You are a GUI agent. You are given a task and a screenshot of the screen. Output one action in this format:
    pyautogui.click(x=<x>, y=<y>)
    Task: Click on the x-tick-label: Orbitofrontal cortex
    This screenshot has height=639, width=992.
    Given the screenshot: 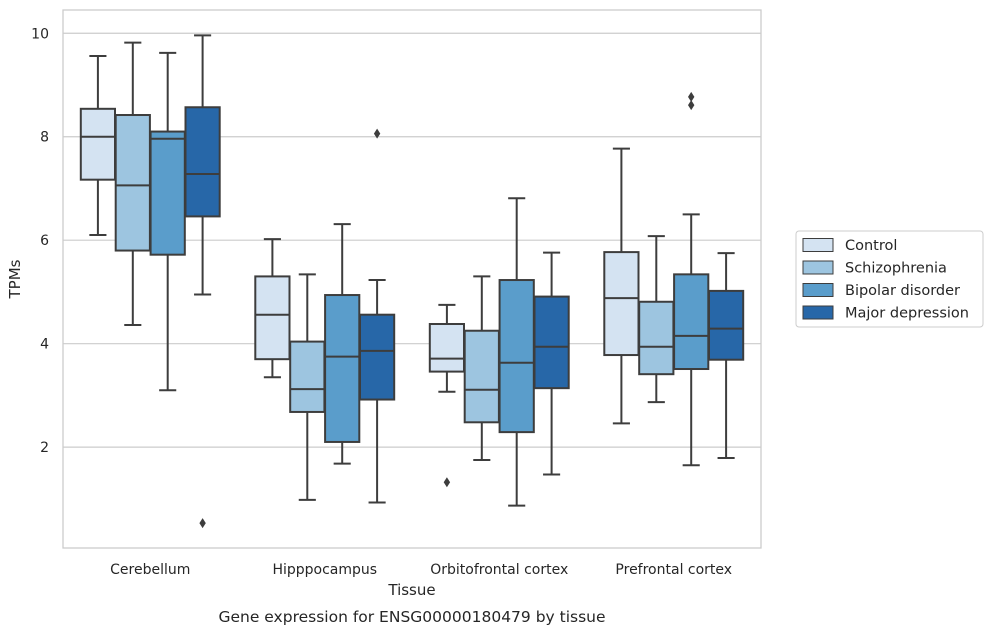 What is the action you would take?
    pyautogui.click(x=499, y=570)
    